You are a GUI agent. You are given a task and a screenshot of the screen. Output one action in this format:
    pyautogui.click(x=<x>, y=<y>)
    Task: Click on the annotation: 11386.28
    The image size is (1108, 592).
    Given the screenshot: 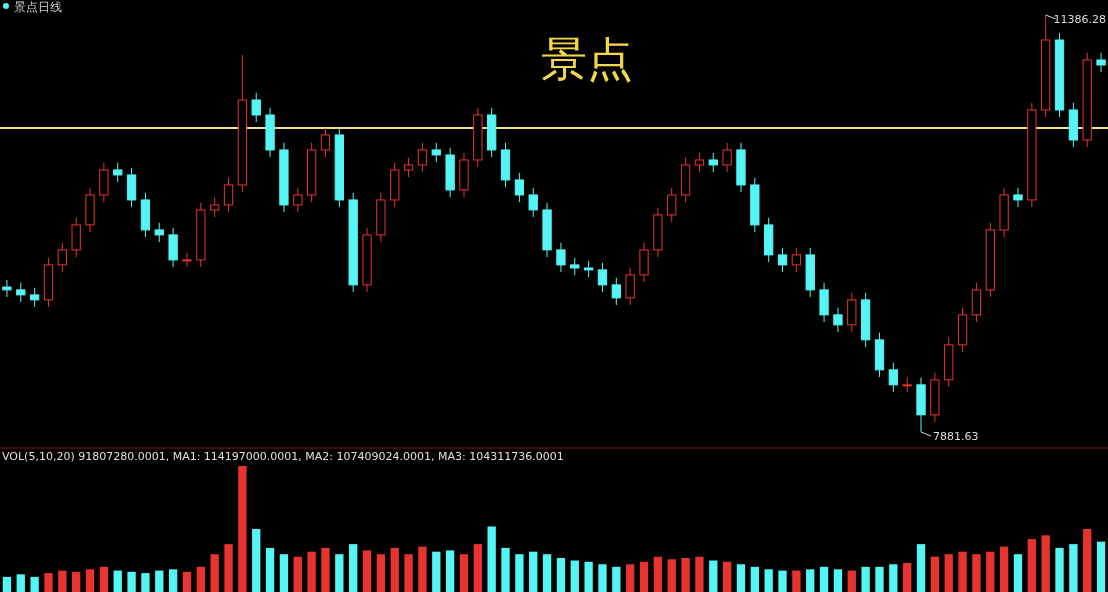 What is the action you would take?
    pyautogui.click(x=1079, y=19)
    